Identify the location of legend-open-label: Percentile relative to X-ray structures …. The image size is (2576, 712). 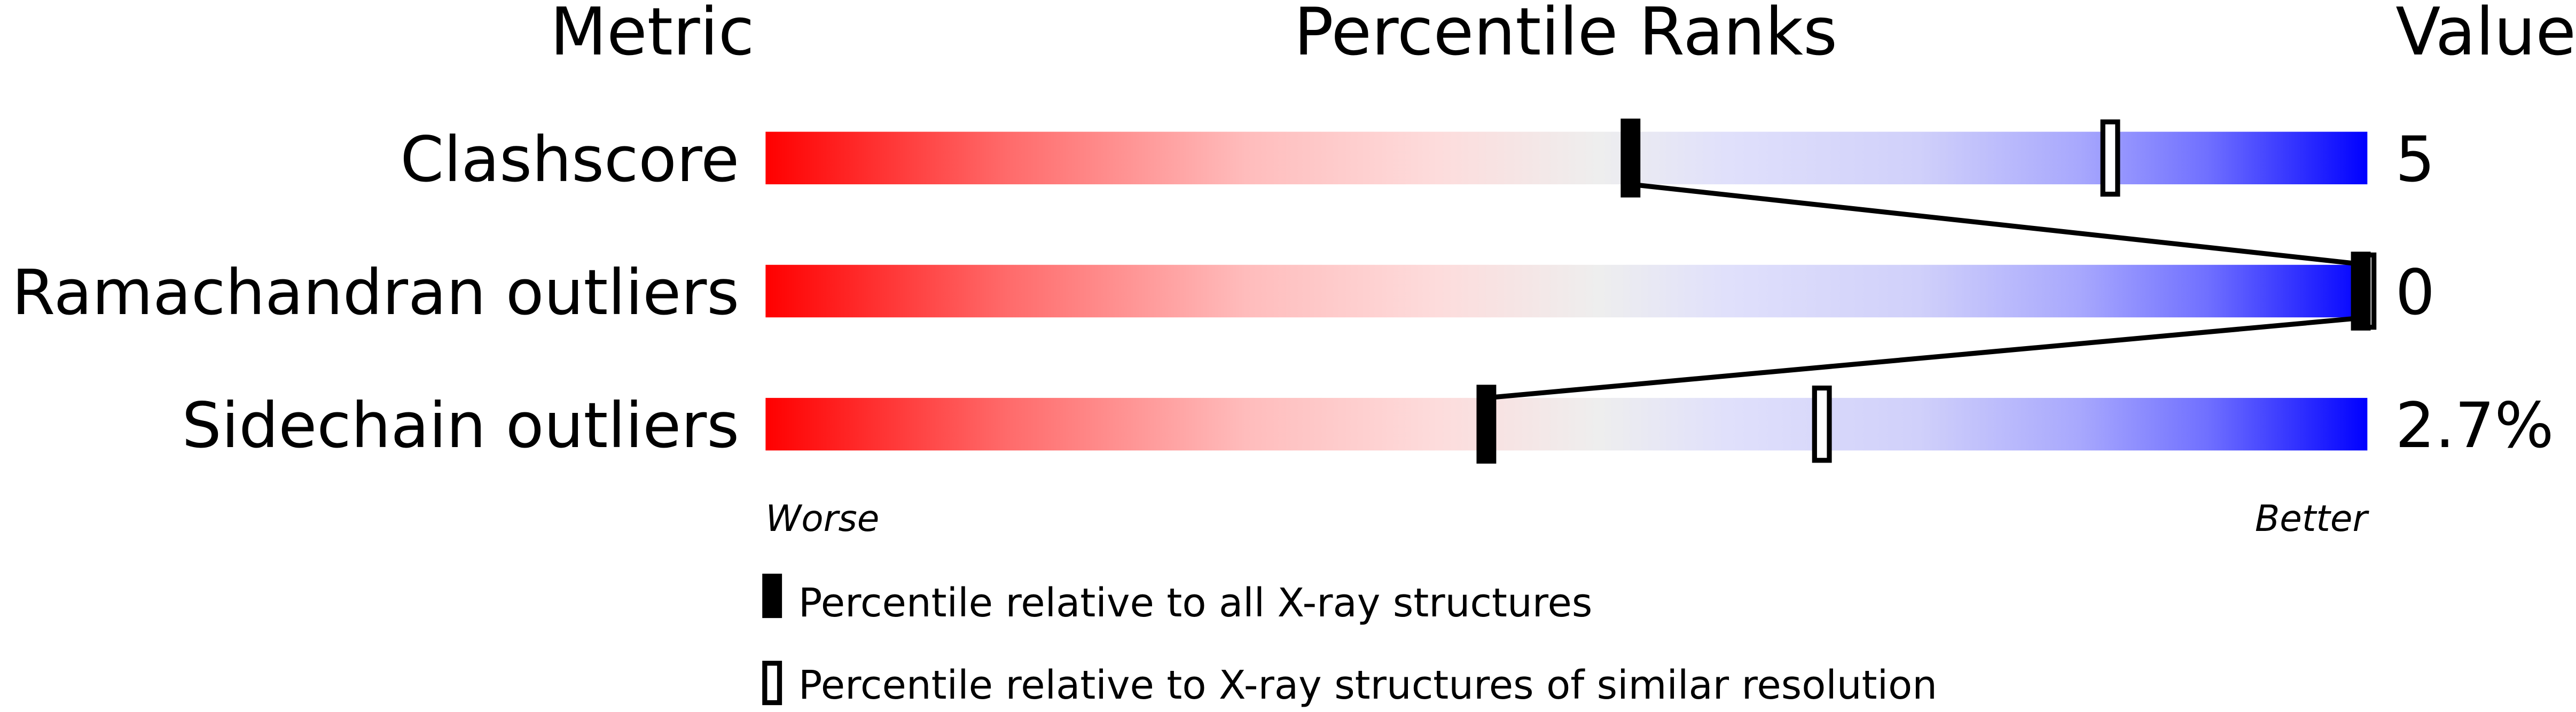
(1367, 685).